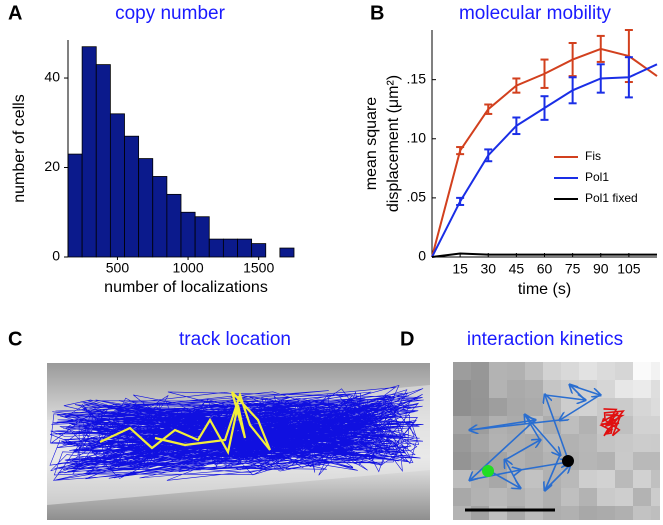  Describe the element at coordinates (186, 287) in the screenshot. I see `x-axis-label: number of localizations` at that location.